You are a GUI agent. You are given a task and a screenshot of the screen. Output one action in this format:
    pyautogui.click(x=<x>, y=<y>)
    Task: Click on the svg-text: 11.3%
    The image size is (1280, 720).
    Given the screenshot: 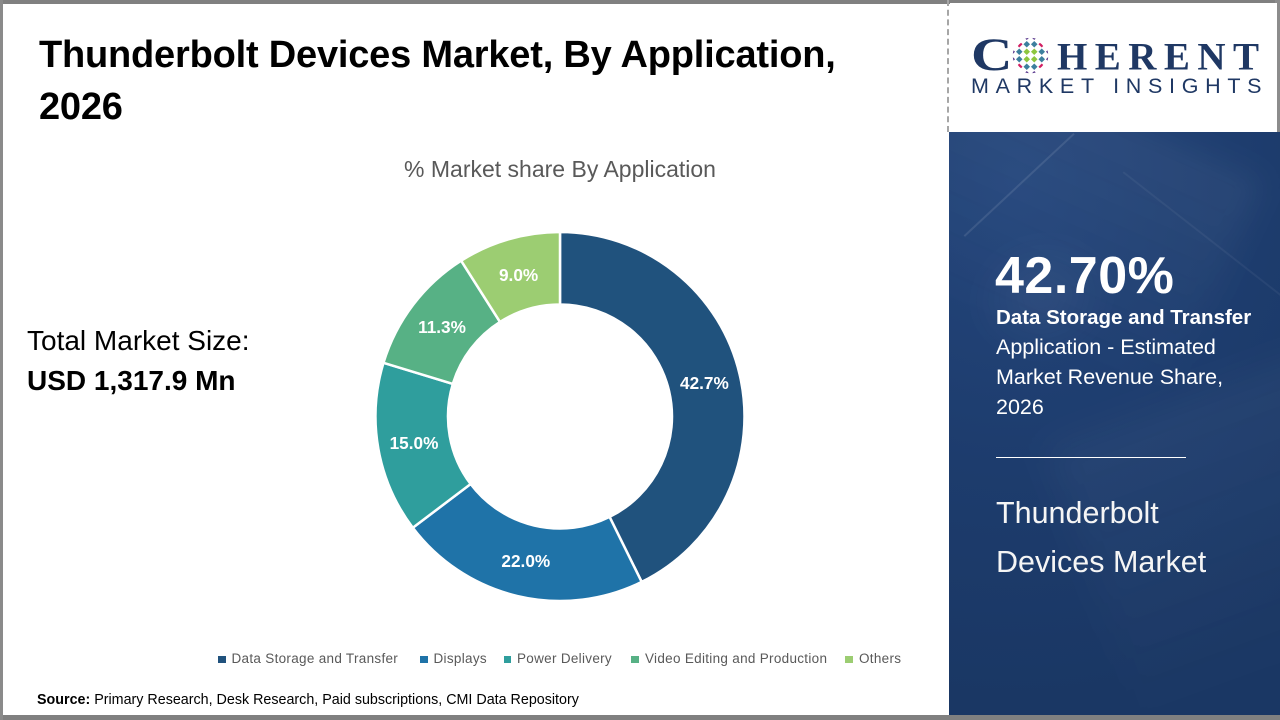 What is the action you would take?
    pyautogui.click(x=442, y=327)
    